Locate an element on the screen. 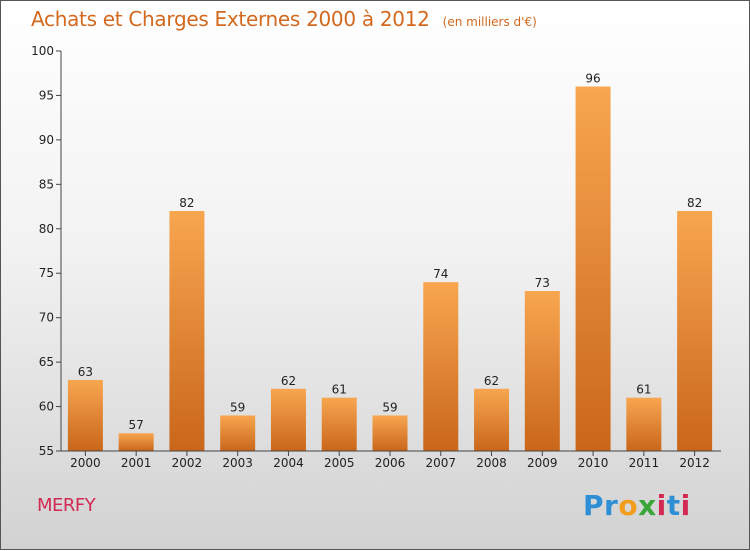 The image size is (750, 551). value-label-2006: 59 is located at coordinates (389, 407).